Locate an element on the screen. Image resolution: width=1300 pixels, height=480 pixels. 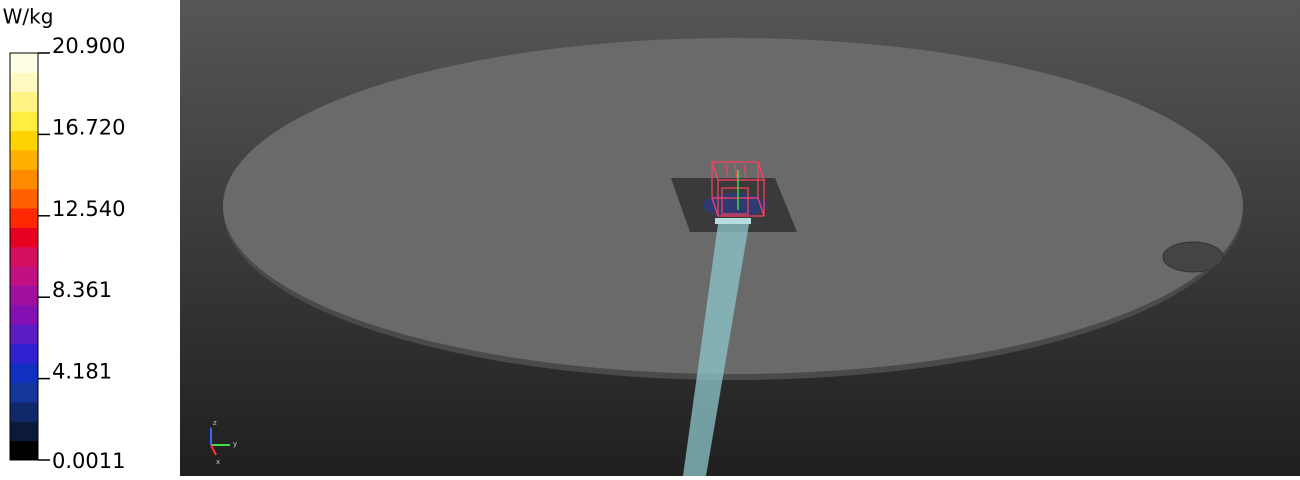
colorbar-unit: W/kg is located at coordinates (28, 17).